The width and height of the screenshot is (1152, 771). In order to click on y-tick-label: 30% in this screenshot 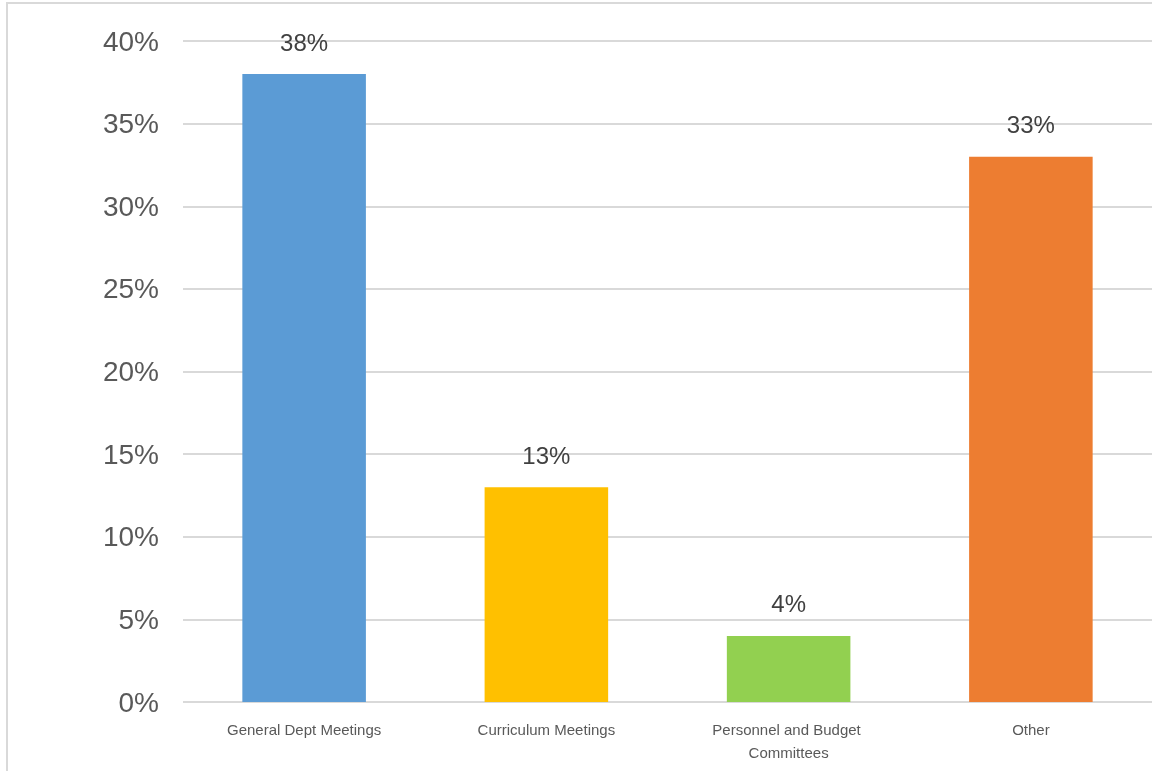, I will do `click(130, 206)`.